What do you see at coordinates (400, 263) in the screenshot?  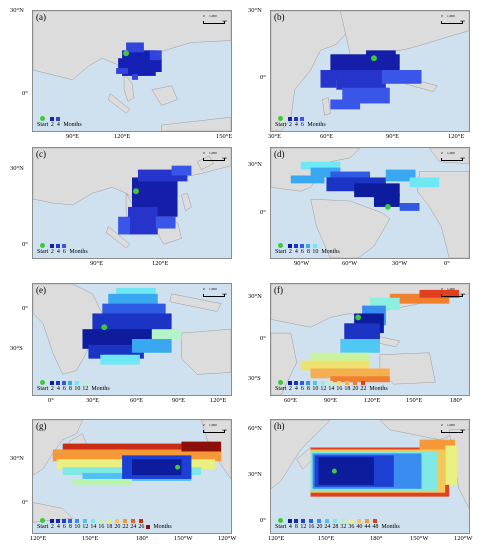 I see `lon-tick: 30°W` at bounding box center [400, 263].